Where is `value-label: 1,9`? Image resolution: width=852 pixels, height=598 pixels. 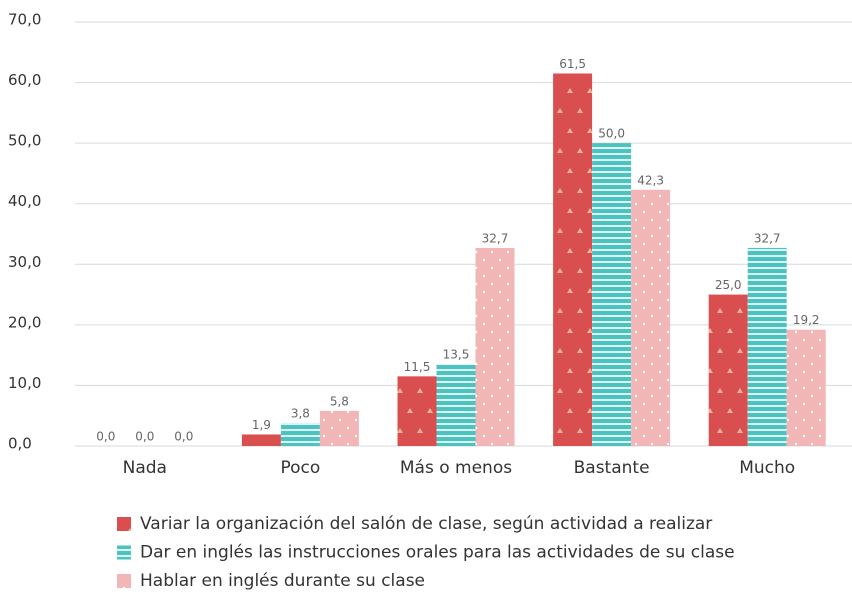
value-label: 1,9 is located at coordinates (261, 425).